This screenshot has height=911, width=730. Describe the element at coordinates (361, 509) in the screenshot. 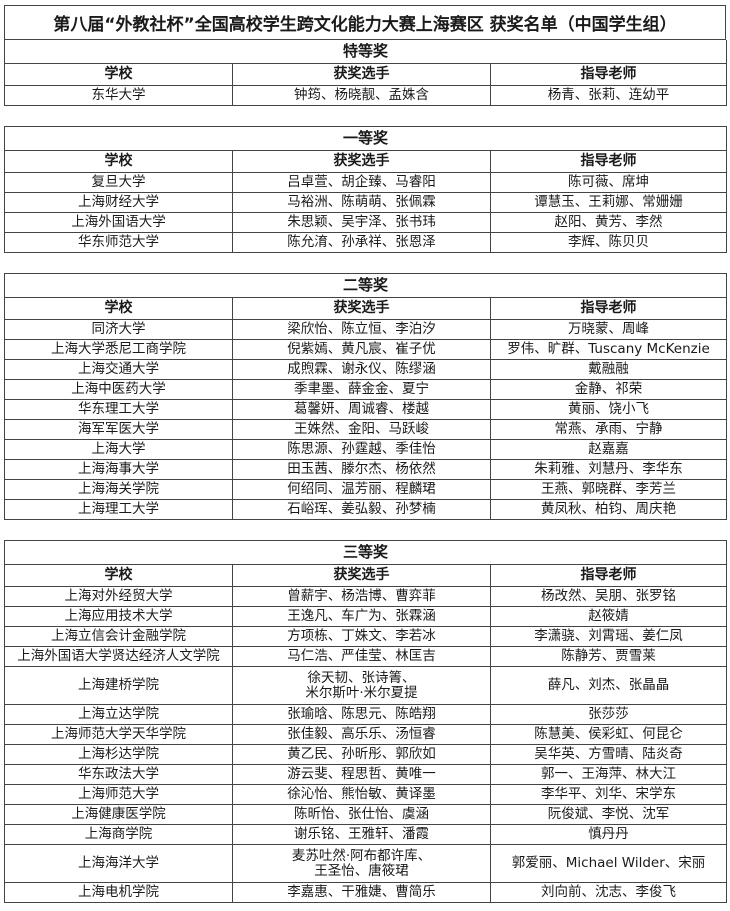

I see `student-names-line: 石峪珲、姜弘毅、孙梦楠` at that location.